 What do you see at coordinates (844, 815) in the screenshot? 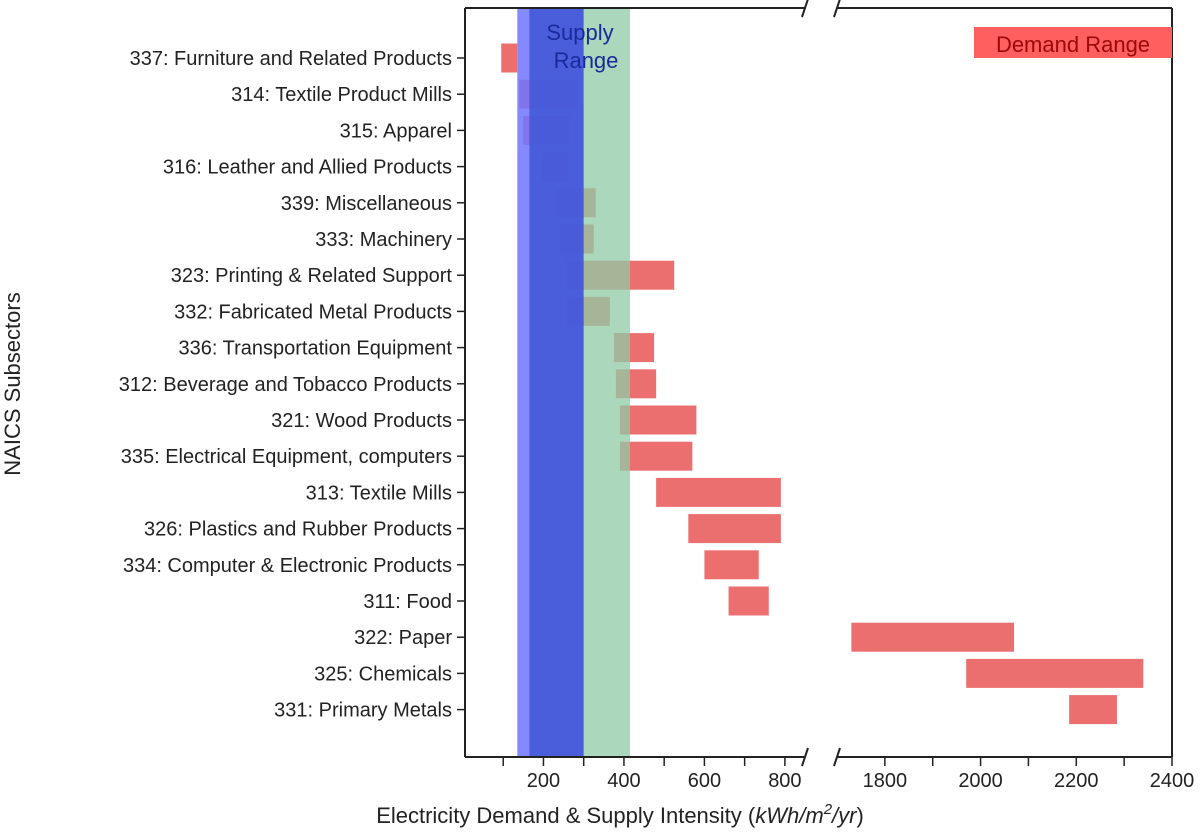
I see `x-axis-title-unit2: /yr` at bounding box center [844, 815].